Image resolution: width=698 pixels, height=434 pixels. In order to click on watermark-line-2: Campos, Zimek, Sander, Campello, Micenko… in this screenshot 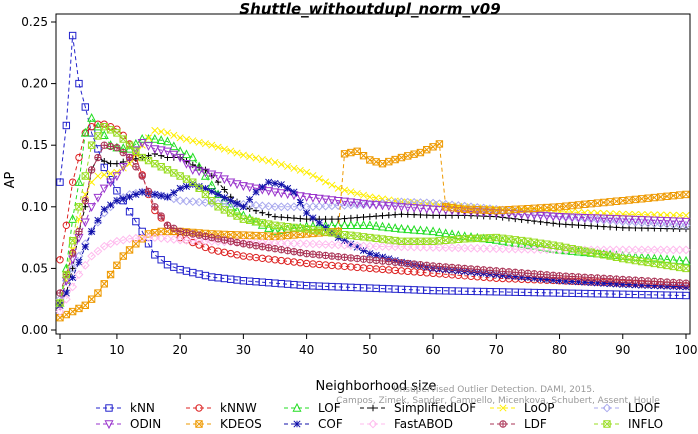, I will do `click(498, 401)`.